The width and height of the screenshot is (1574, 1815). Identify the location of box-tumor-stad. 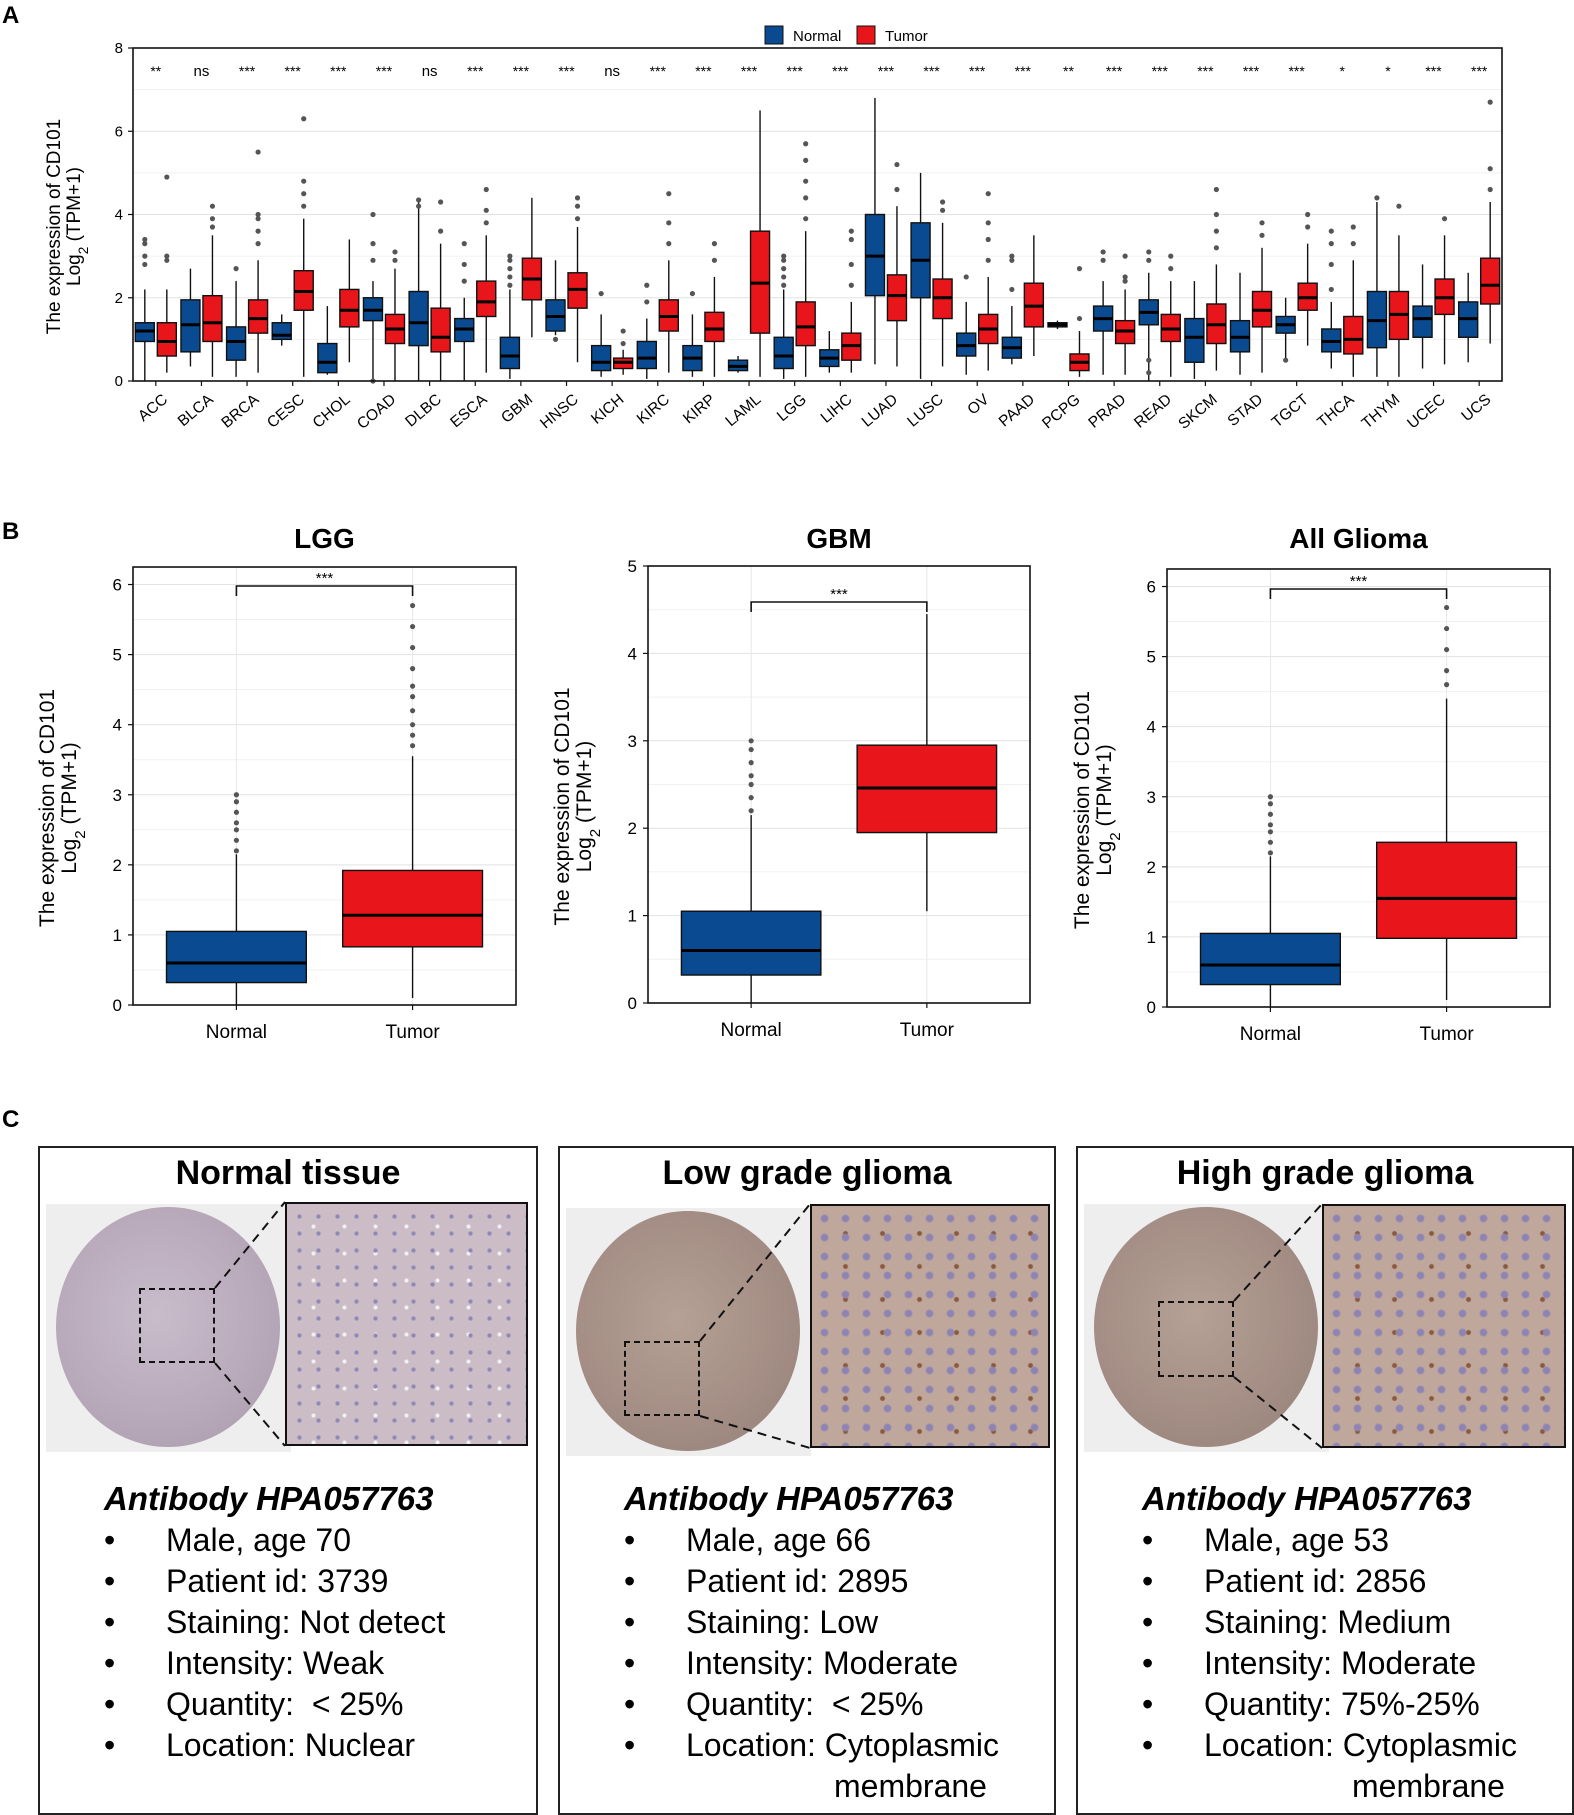
(1262, 296).